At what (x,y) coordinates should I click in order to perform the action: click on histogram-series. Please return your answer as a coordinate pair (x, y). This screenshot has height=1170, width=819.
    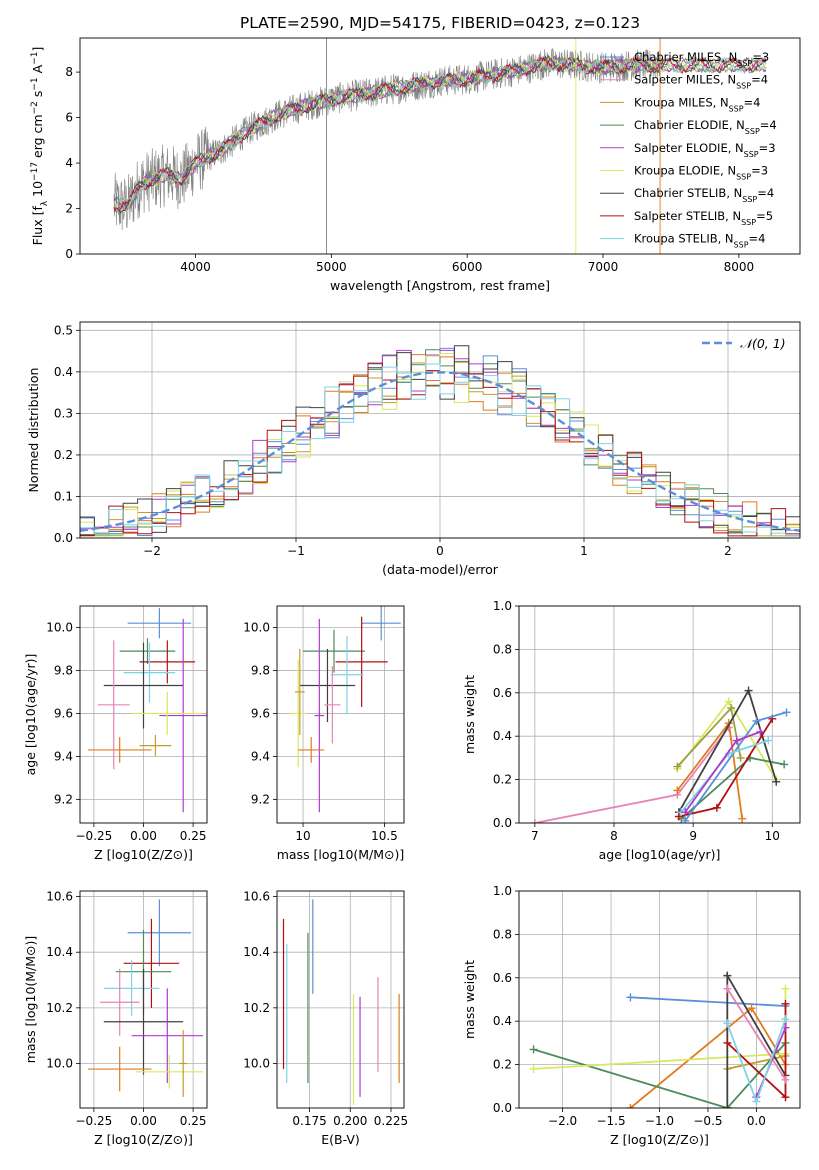
    Looking at the image, I should click on (440, 450).